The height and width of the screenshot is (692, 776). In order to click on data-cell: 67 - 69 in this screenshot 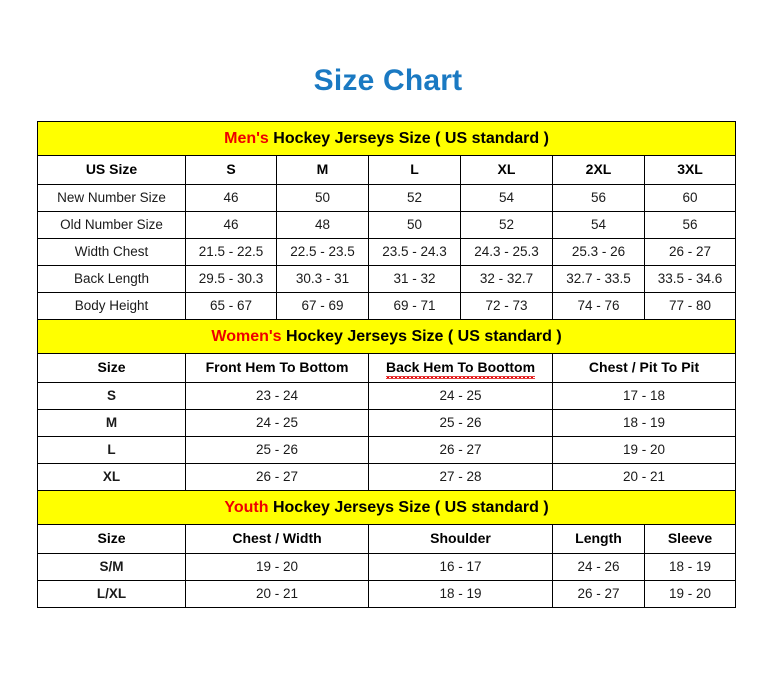, I will do `click(322, 306)`.